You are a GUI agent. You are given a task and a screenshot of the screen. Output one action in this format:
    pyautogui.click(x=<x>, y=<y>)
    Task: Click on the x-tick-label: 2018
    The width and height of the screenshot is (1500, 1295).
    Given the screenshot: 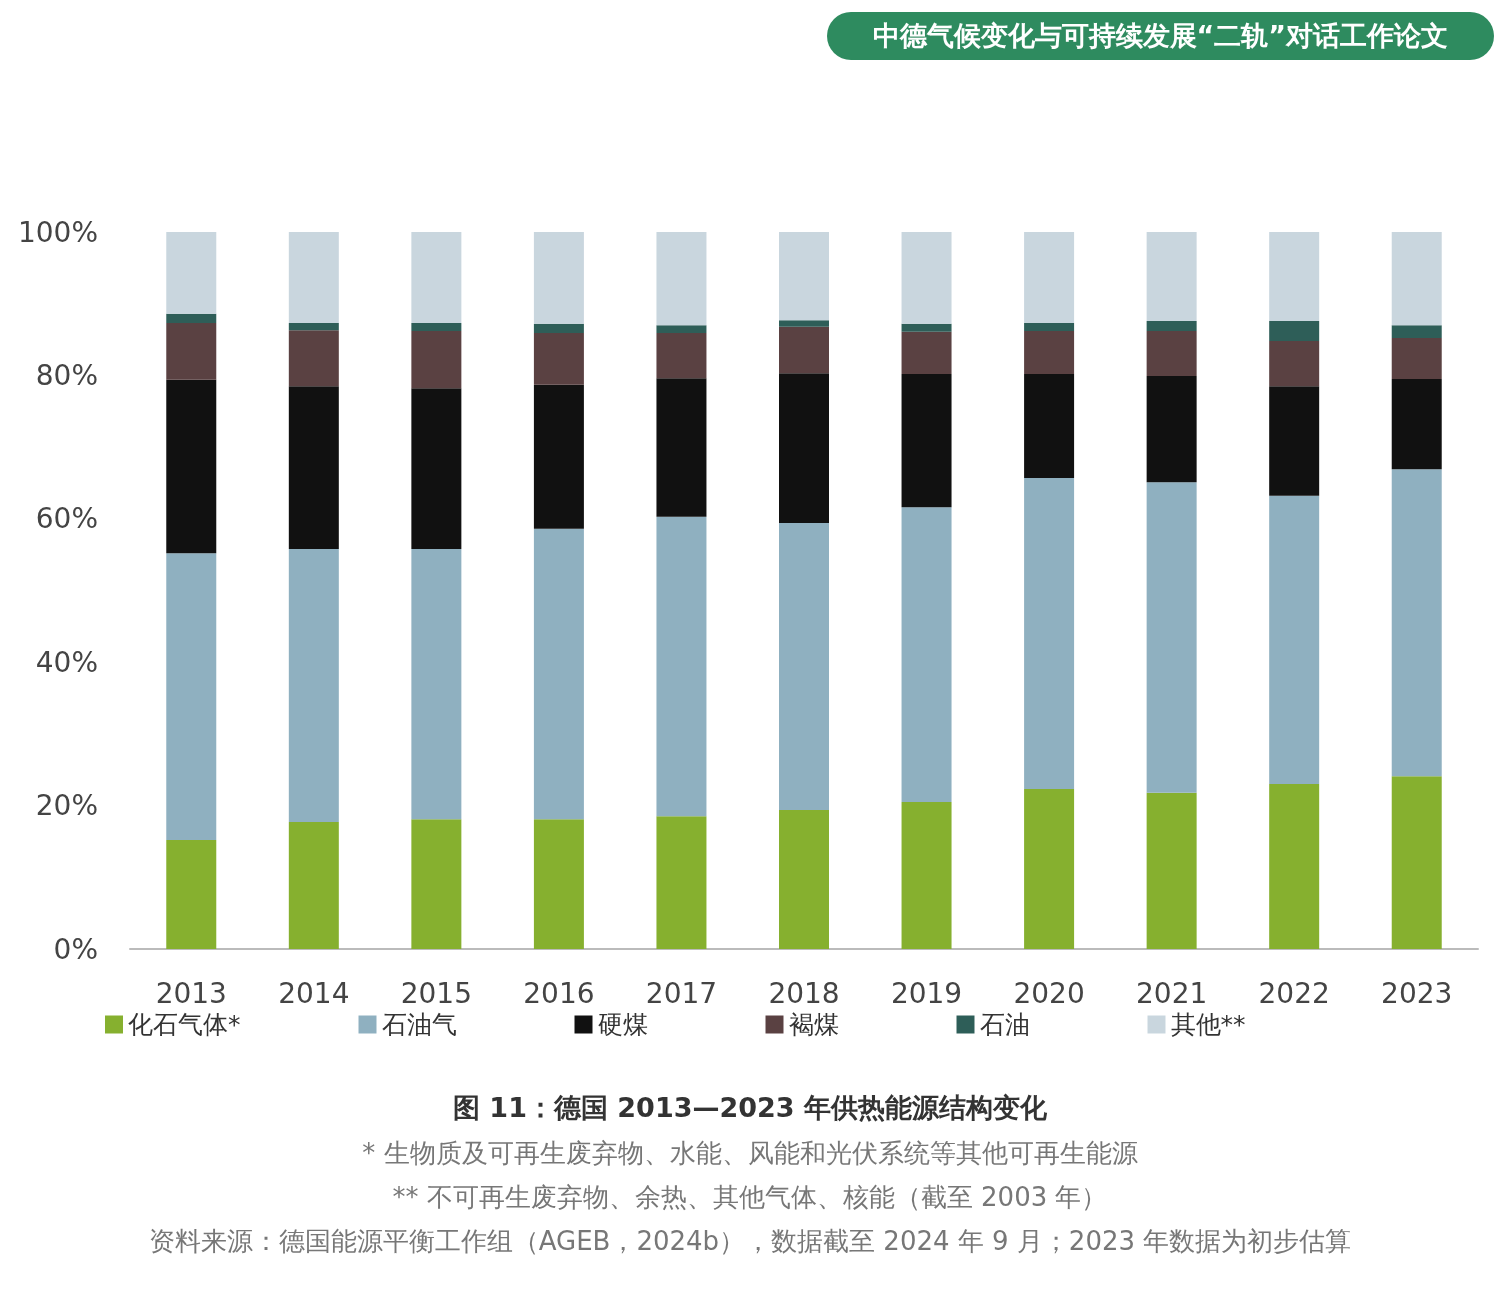 What is the action you would take?
    pyautogui.click(x=804, y=993)
    